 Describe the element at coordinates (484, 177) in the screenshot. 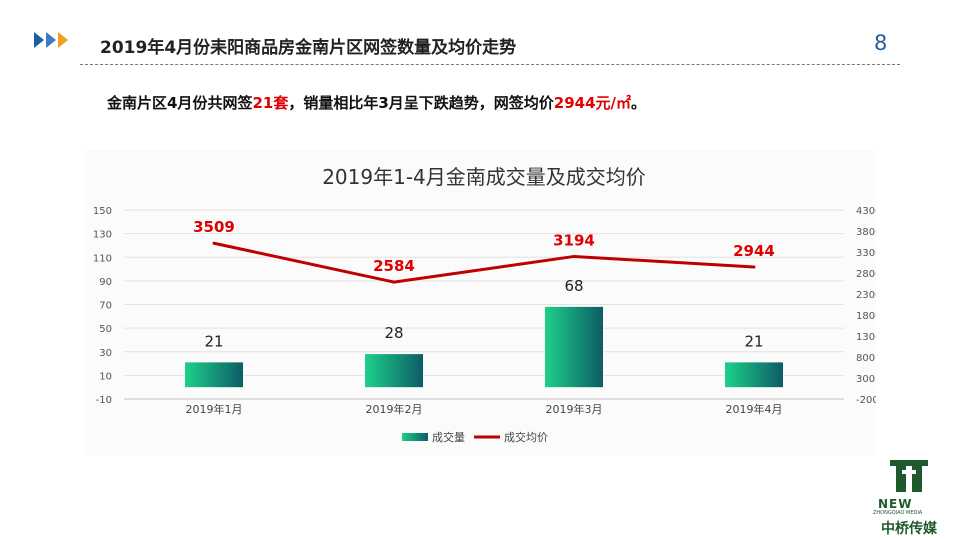

I see `chart-title: 2019年1-4月金南成交量及成交均价` at that location.